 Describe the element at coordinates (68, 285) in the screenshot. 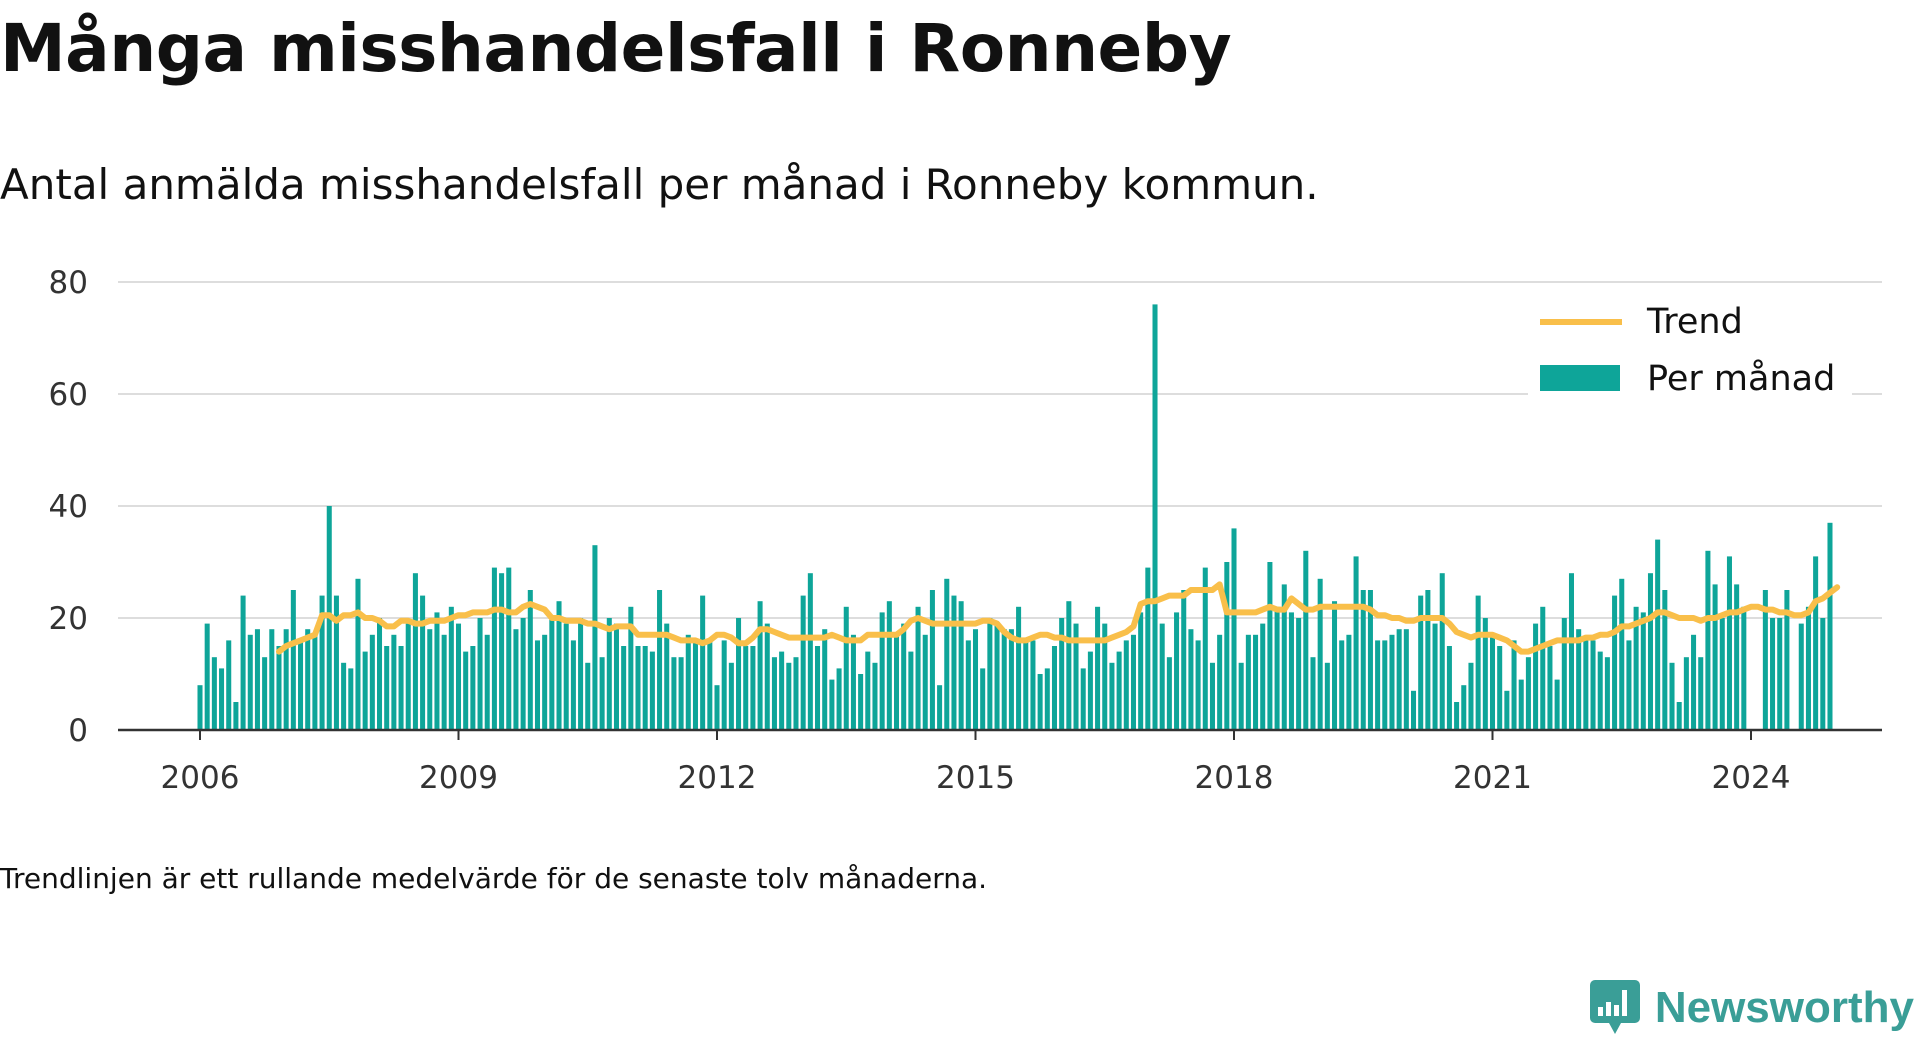

I see `y-tick-label: 80` at that location.